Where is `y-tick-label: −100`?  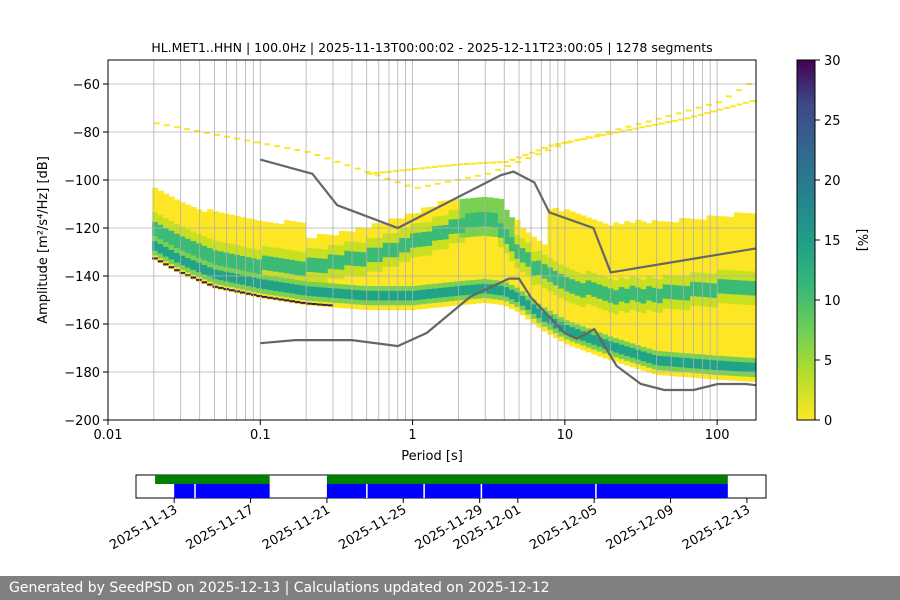 y-tick-label: −100 is located at coordinates (82, 181).